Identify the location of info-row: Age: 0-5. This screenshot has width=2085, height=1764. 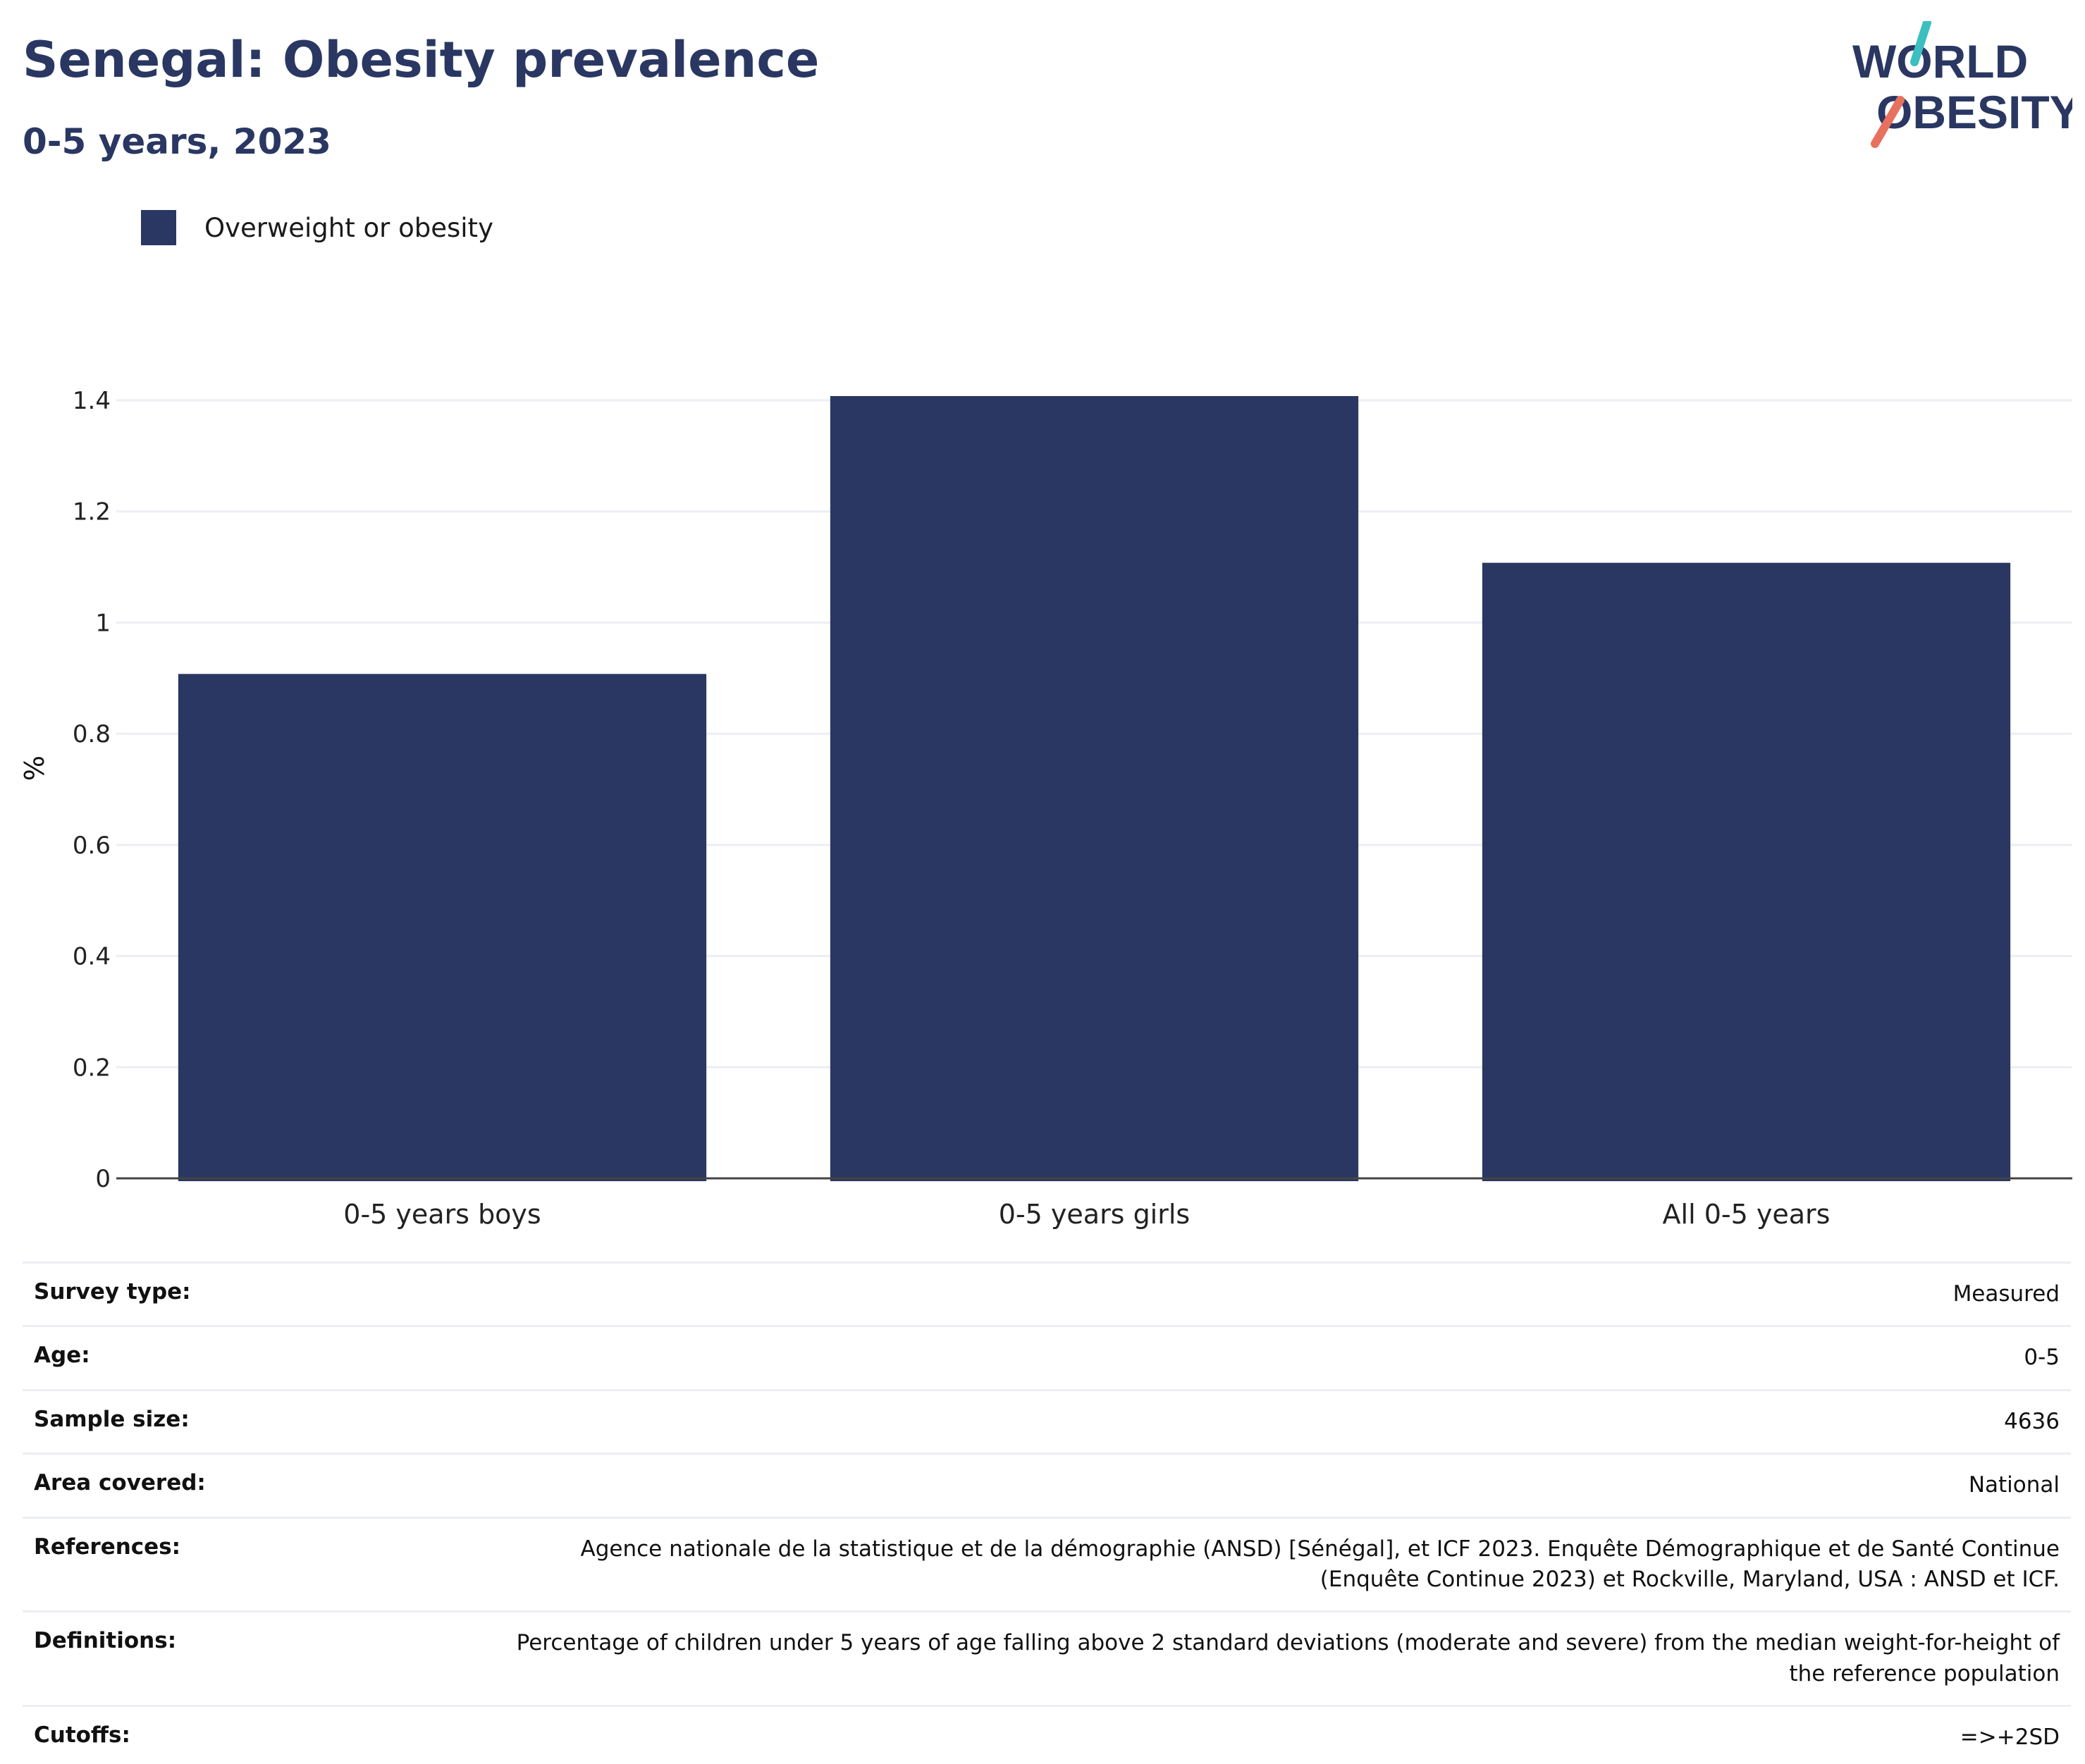
(1047, 1356).